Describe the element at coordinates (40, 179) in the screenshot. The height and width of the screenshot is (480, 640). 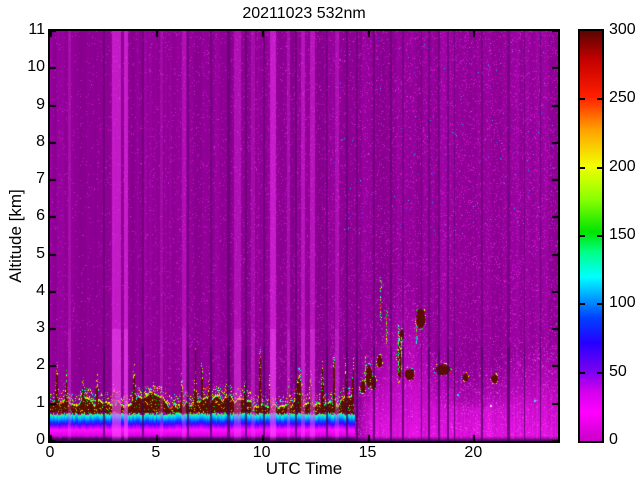
I see `y-tick-label: 7` at that location.